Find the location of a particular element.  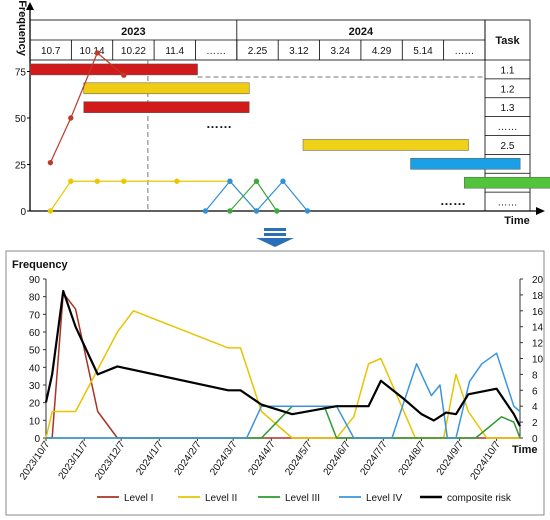

arrow-head is located at coordinates (275, 242).